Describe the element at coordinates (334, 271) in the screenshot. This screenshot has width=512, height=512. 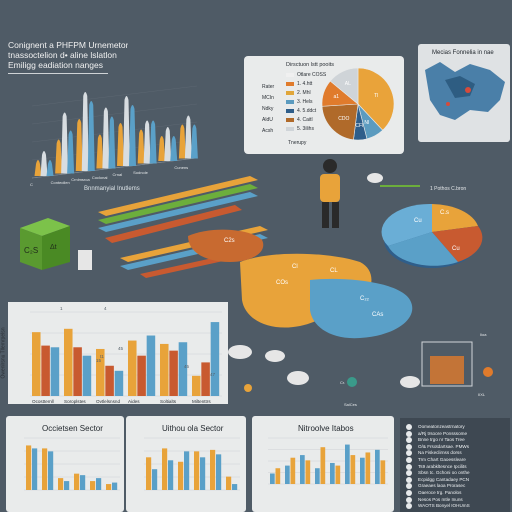
I see `blob-label: CL` at that location.